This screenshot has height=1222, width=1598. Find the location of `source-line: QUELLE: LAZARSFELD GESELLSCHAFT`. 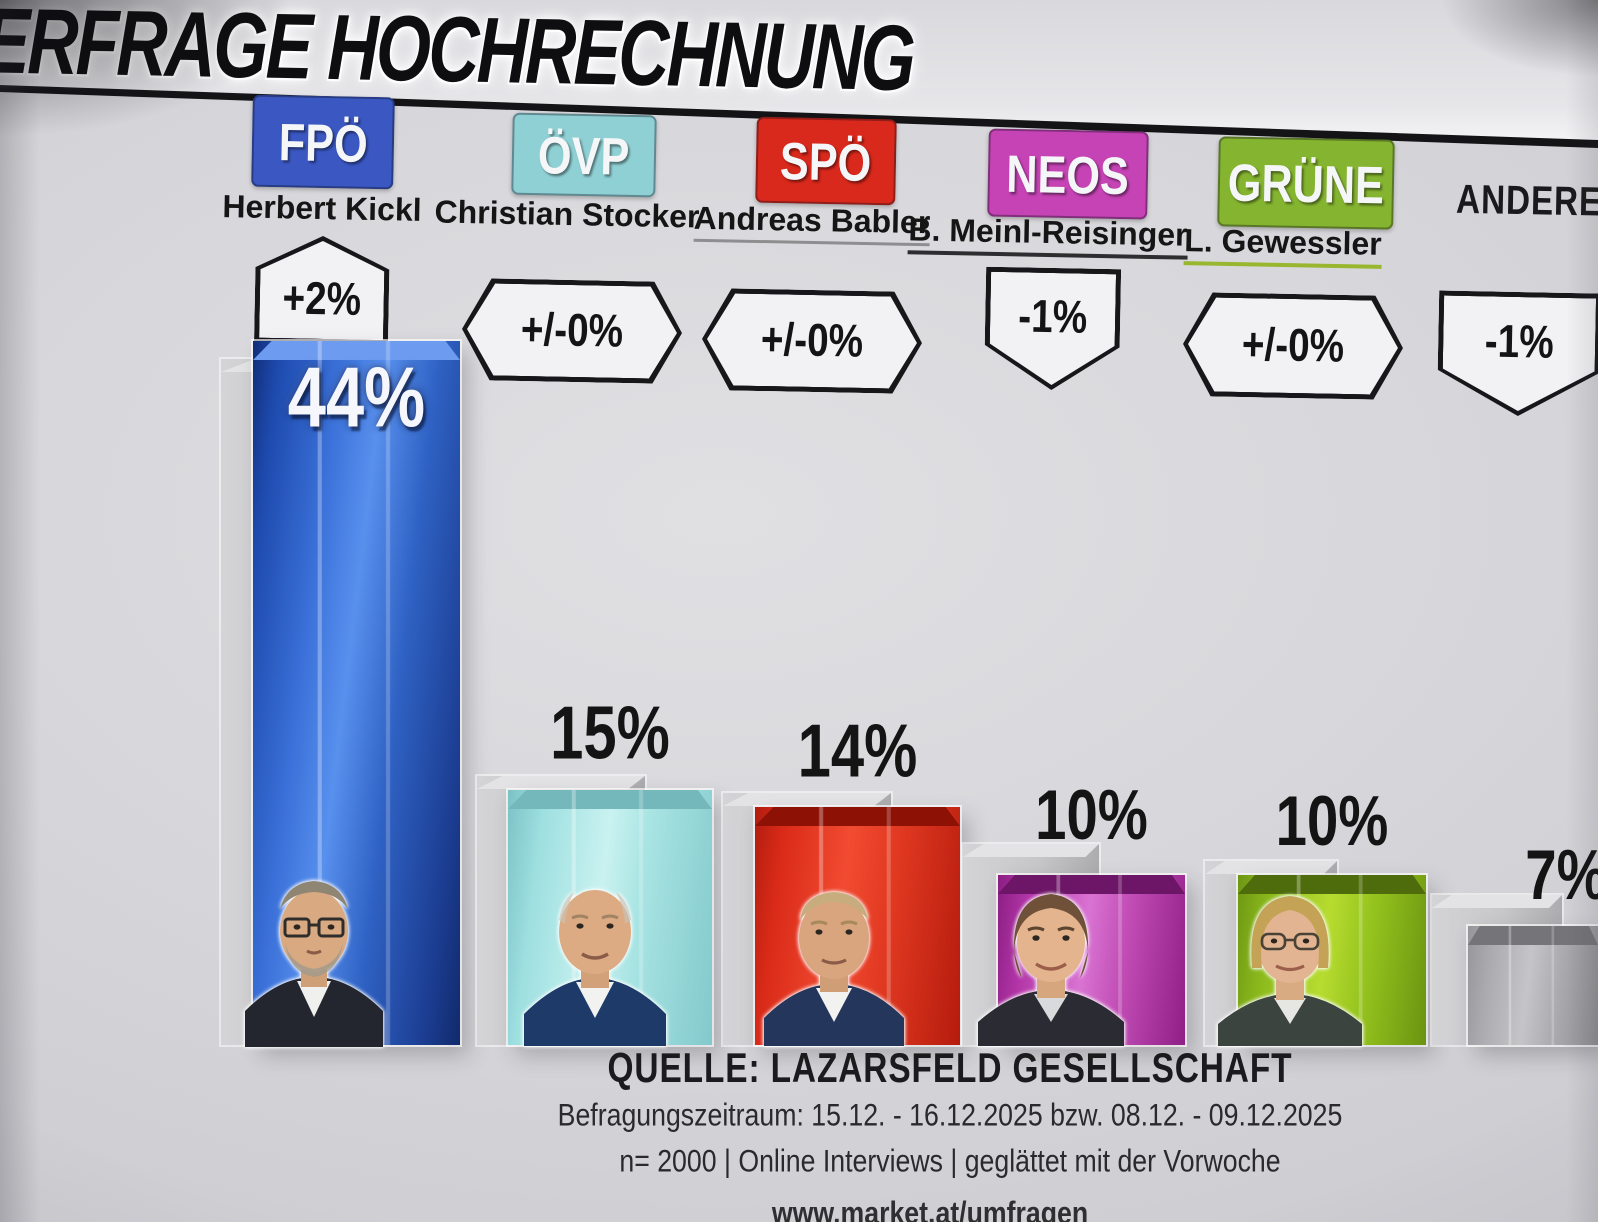

source-line: QUELLE: LAZARSFELD GESELLSCHAFT is located at coordinates (950, 1069).